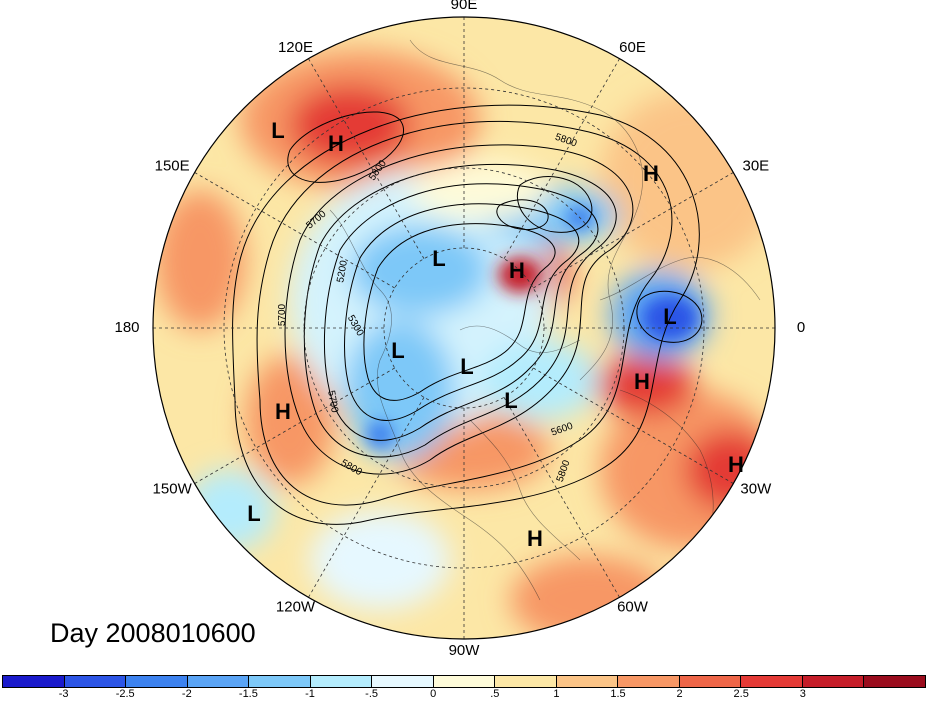 The height and width of the screenshot is (702, 928). Describe the element at coordinates (63, 694) in the screenshot. I see `colorbar-tick-label: -3` at that location.